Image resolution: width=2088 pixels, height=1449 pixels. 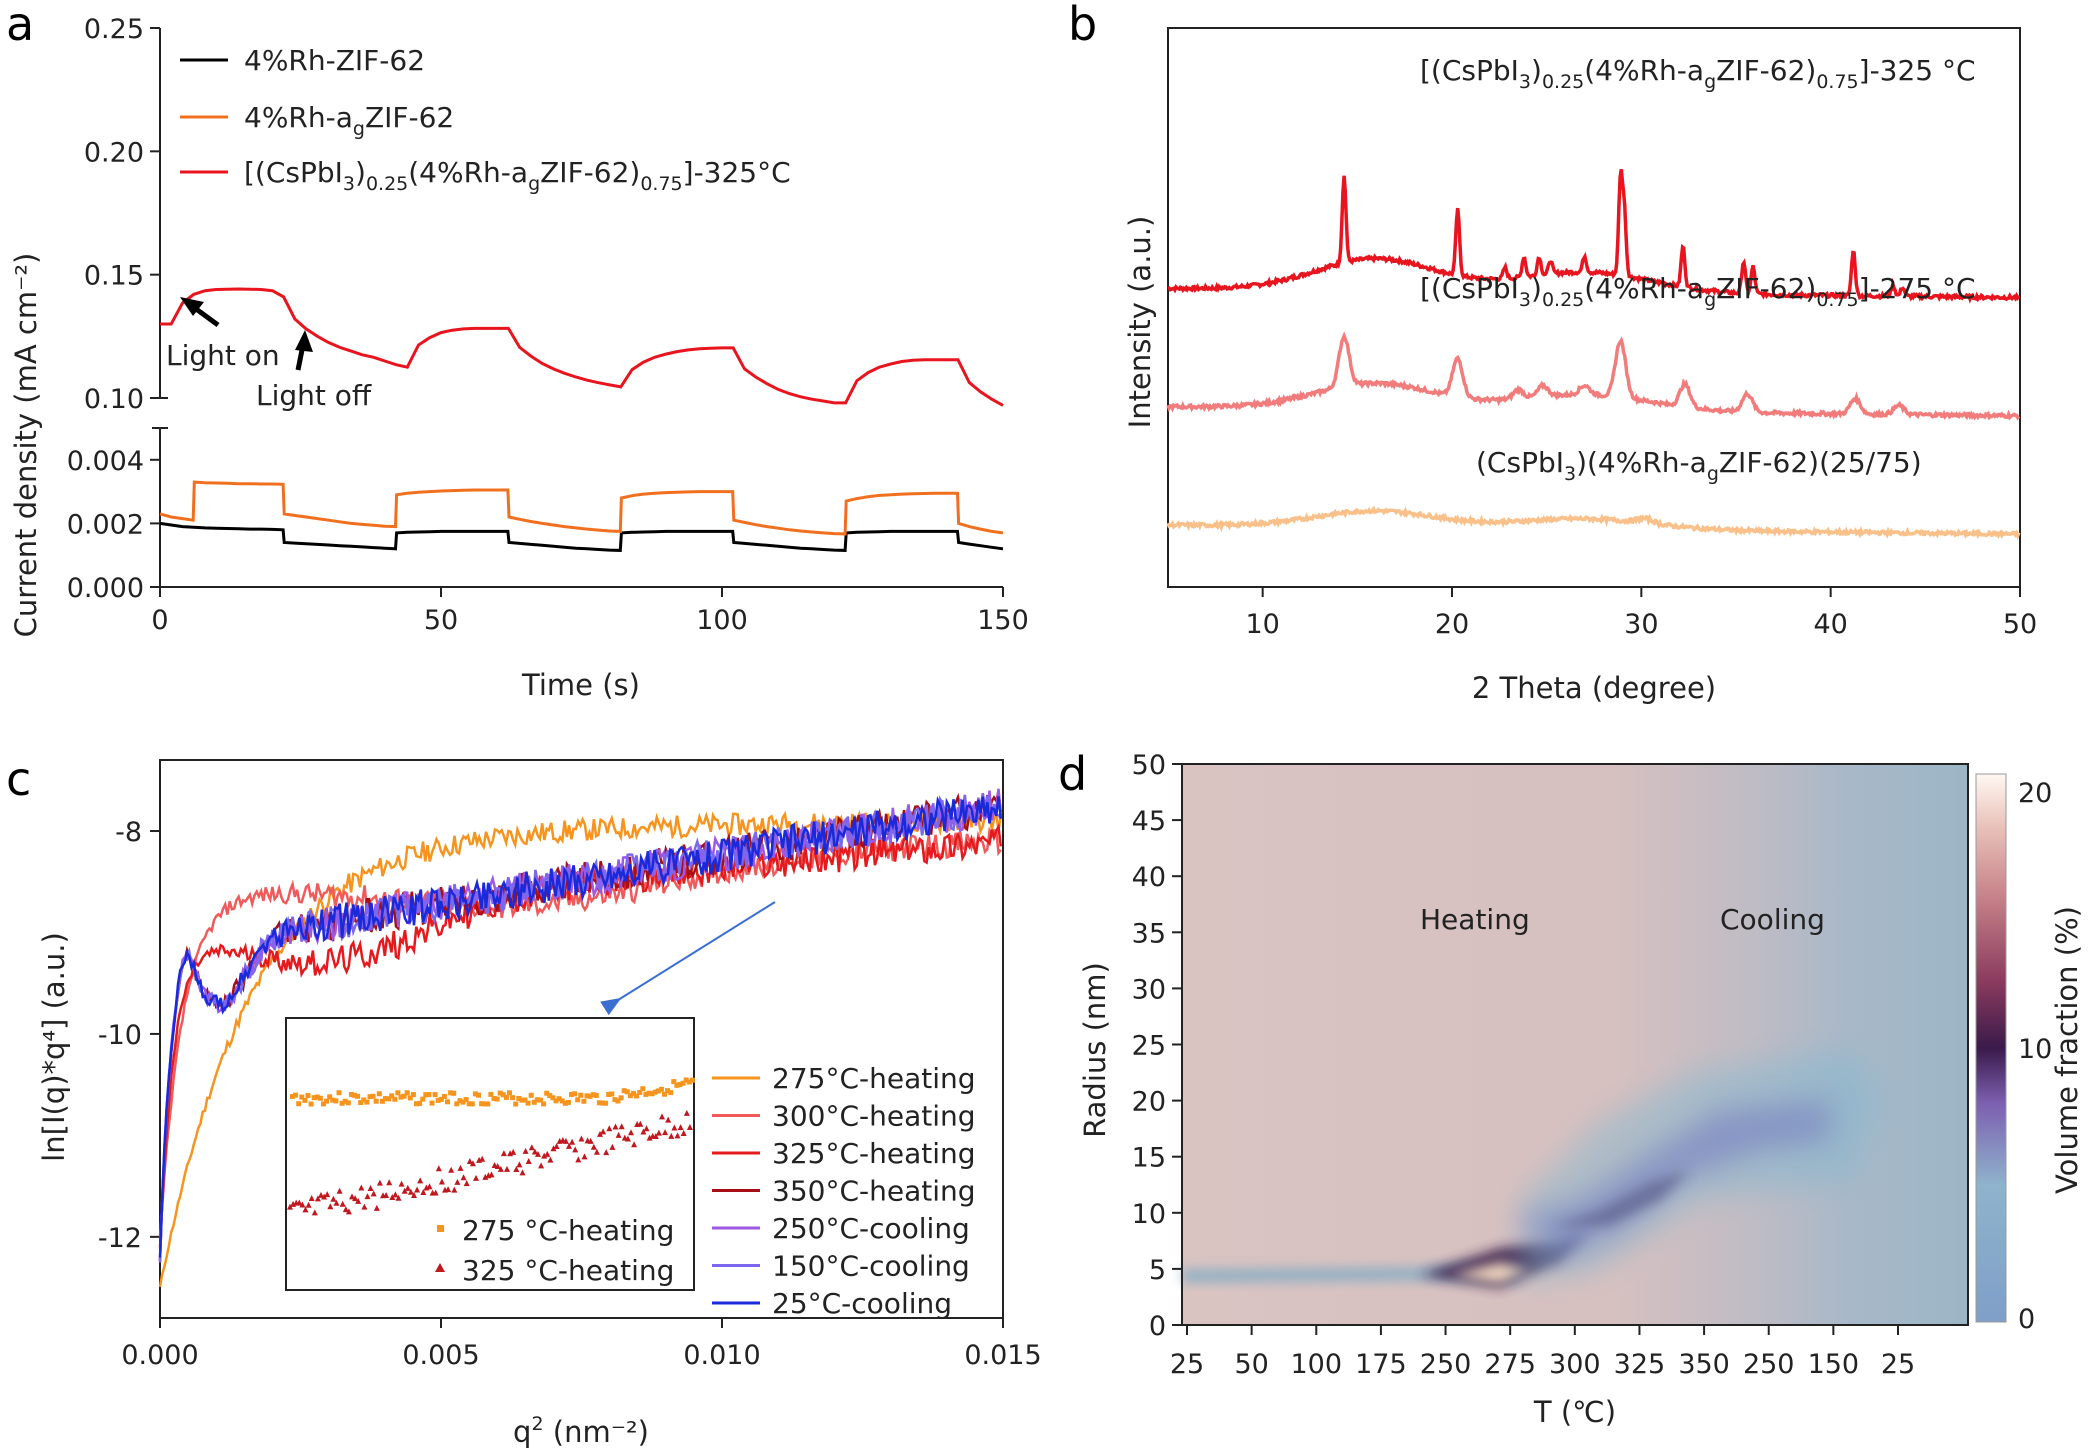 I want to click on xrd-label-325: [(CsPbI3)0.25(4%Rh-agZIF-62)0.75]-325 °C, so click(x=1698, y=73).